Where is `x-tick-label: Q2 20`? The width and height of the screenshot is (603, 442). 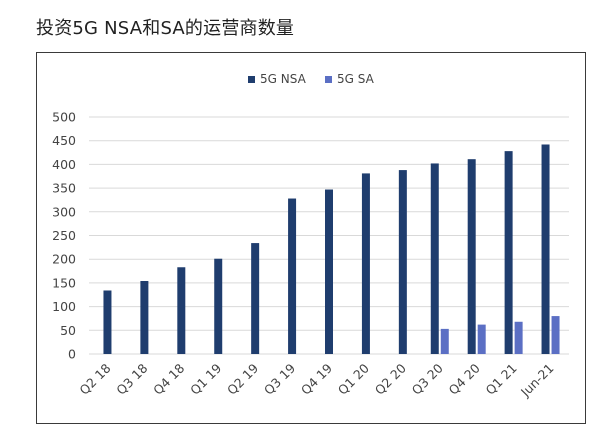
x-tick-label: Q2 20 is located at coordinates (390, 378).